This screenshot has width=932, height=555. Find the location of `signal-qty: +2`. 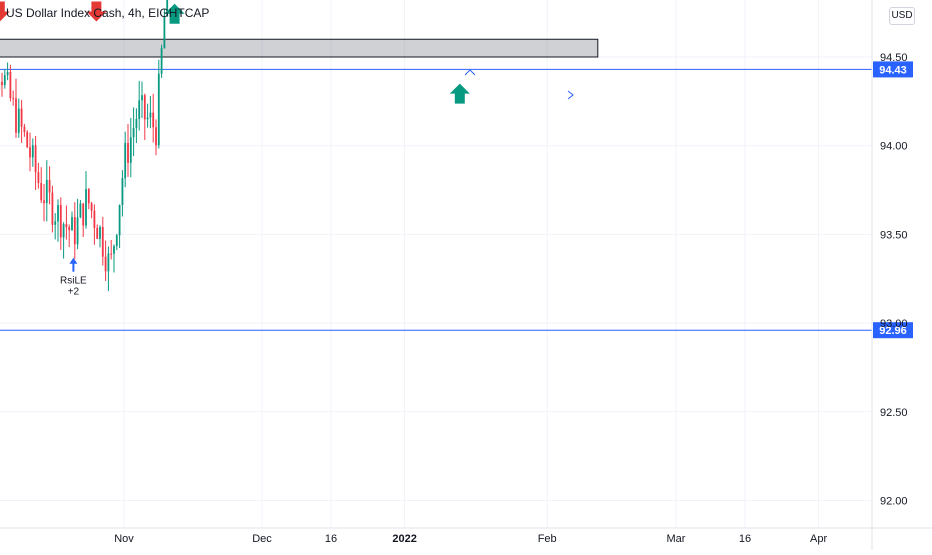

signal-qty: +2 is located at coordinates (74, 292).